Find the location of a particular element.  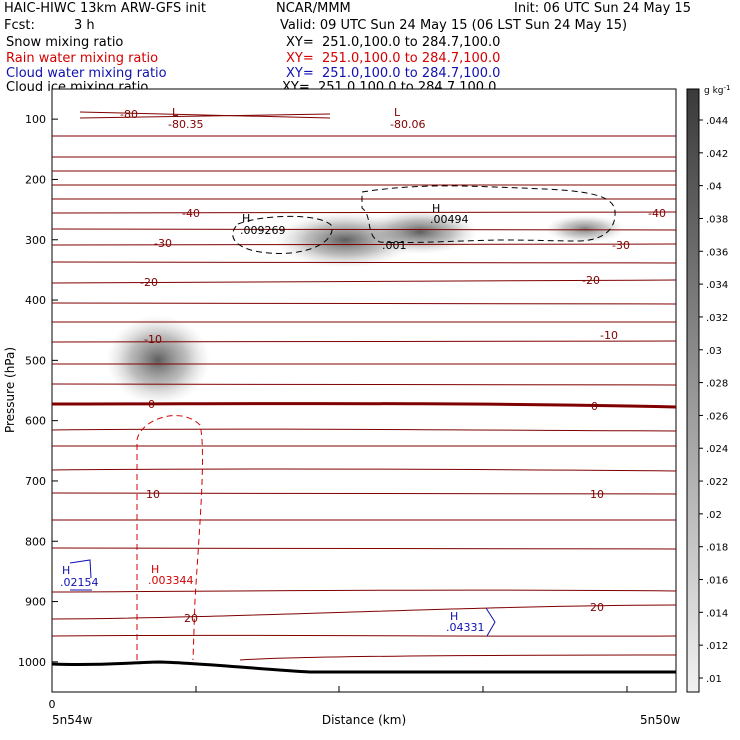

fcst-label: Fcst: is located at coordinates (19, 25).